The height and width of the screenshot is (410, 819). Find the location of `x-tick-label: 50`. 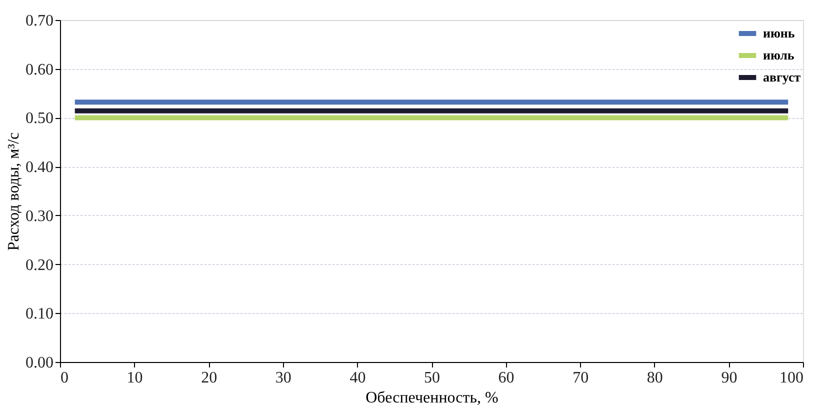

x-tick-label: 50 is located at coordinates (432, 378).